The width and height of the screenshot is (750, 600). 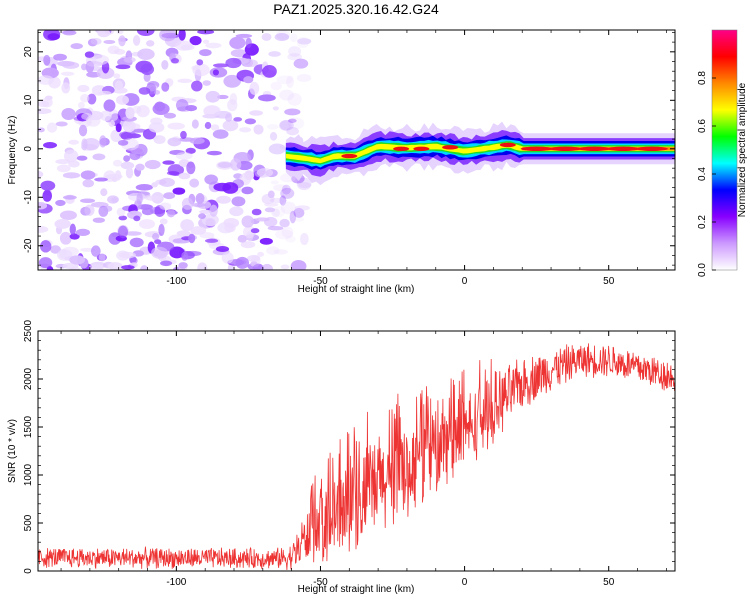 What do you see at coordinates (28, 474) in the screenshot?
I see `snr-y-tick-label-2: 1000` at bounding box center [28, 474].